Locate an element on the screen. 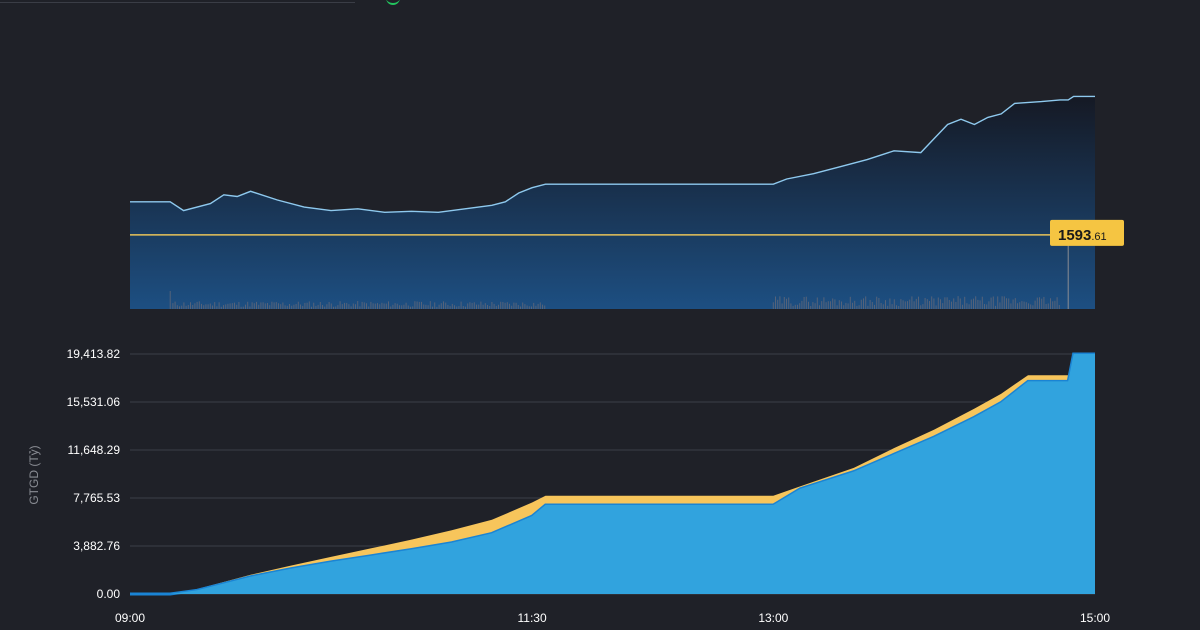 This screenshot has width=1200, height=630. x-tick-label: 13:00 is located at coordinates (773, 618).